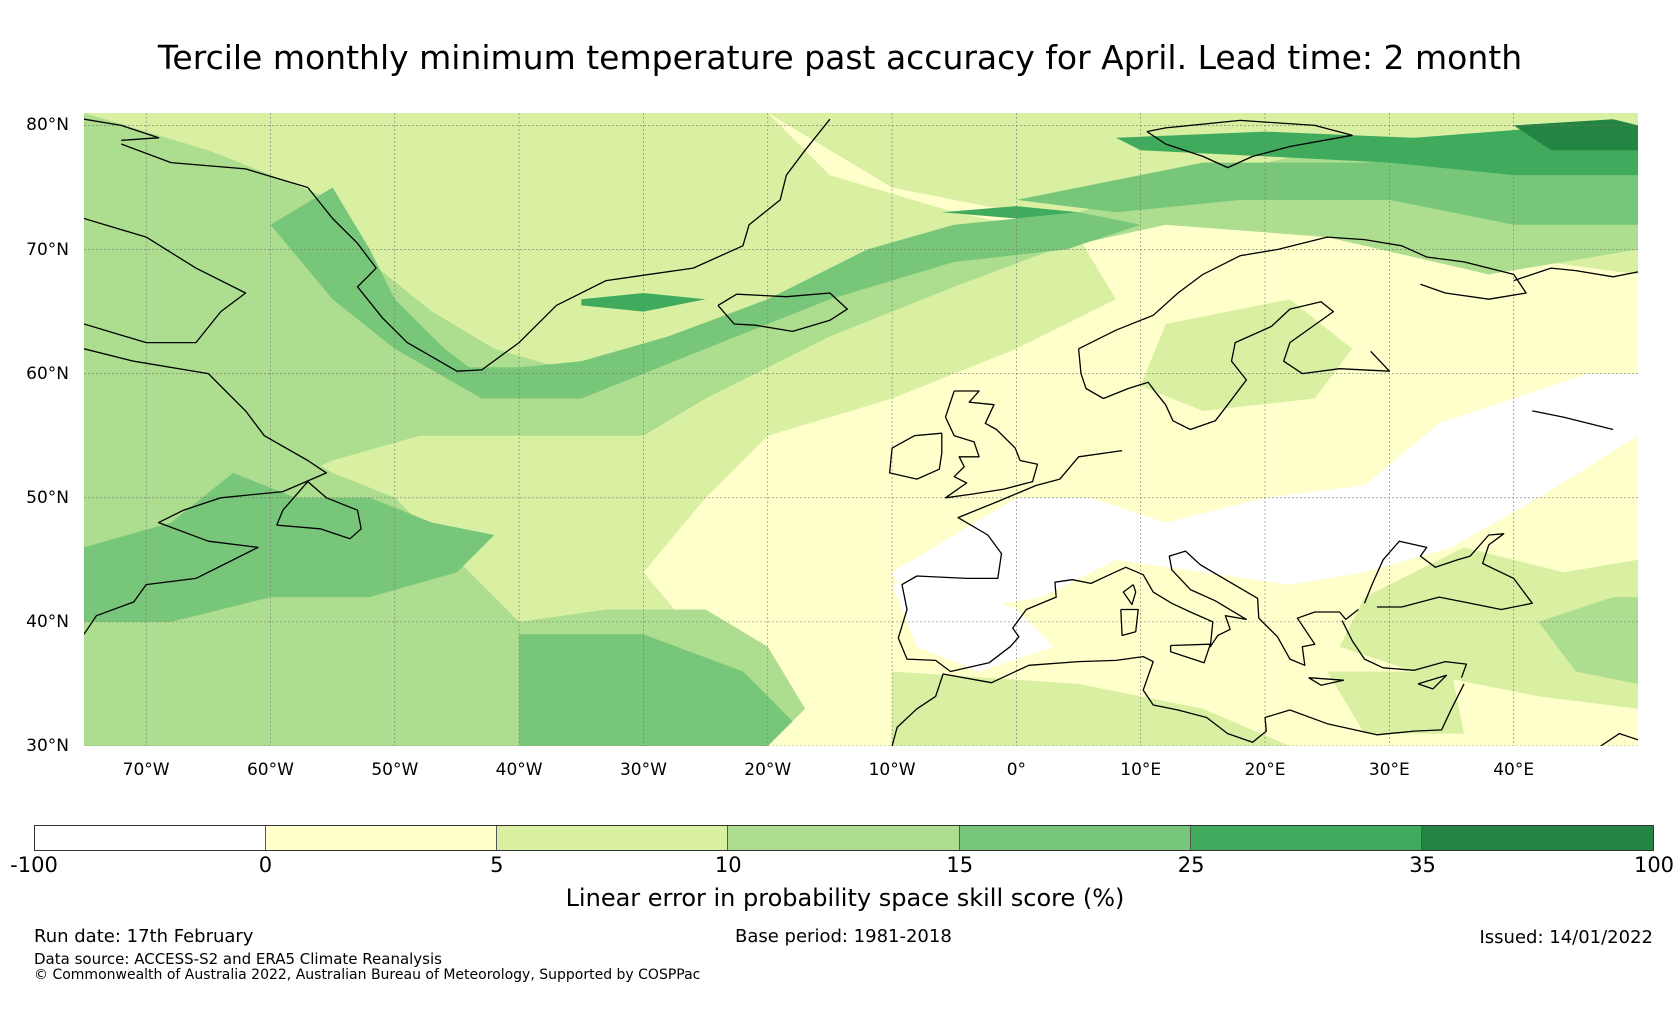  I want to click on latitude-label: 70°N, so click(47, 249).